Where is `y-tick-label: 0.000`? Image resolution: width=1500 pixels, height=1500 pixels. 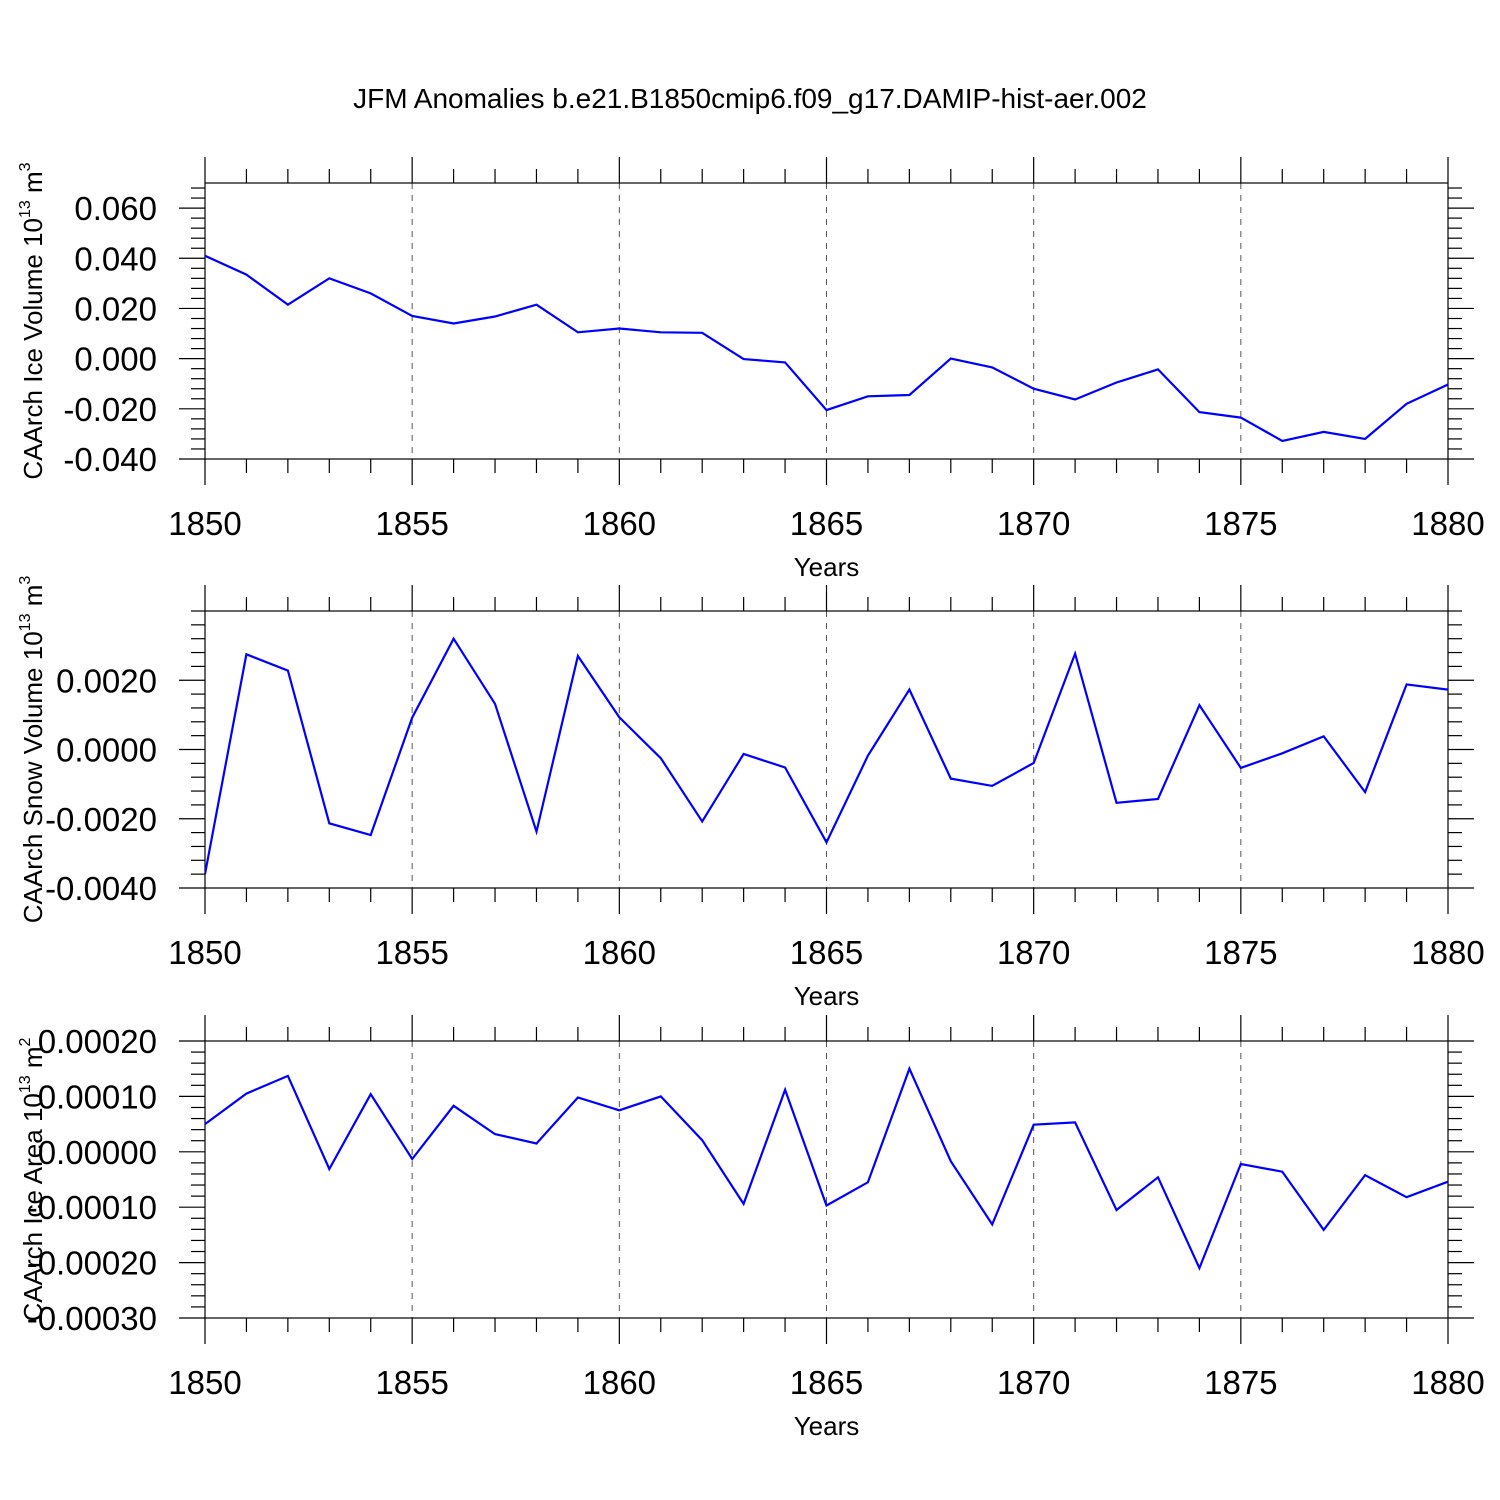 y-tick-label: 0.000 is located at coordinates (115, 359).